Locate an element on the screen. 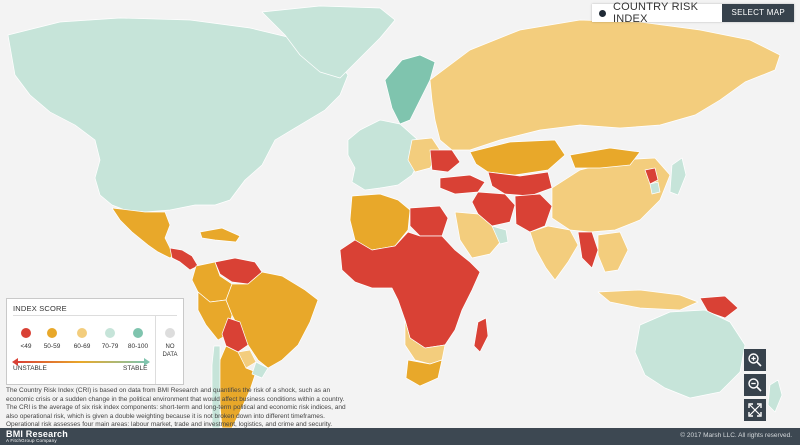 This screenshot has height=445, width=800. region-chile is located at coordinates (216, 386).